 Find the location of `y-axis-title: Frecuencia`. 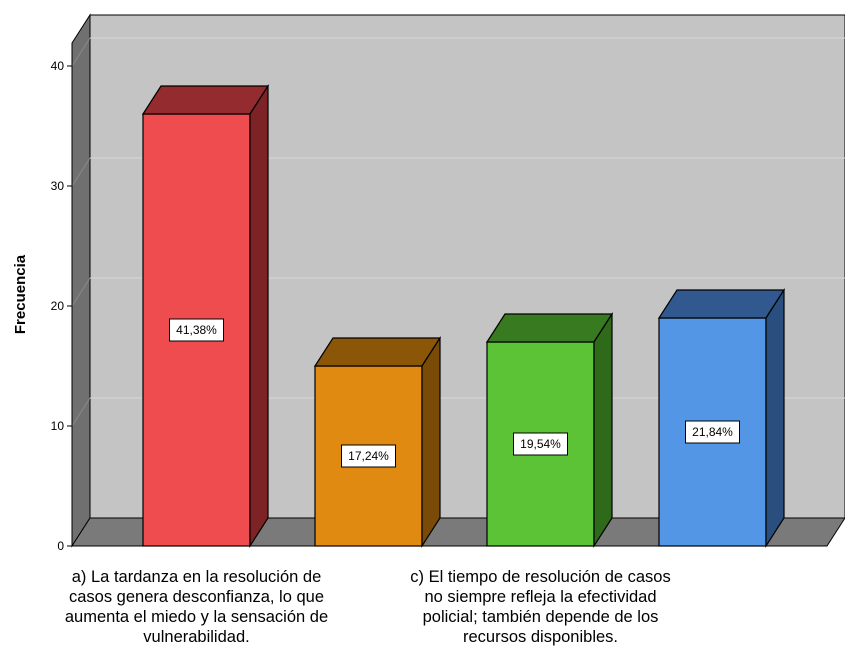

y-axis-title: Frecuencia is located at coordinates (20, 294).